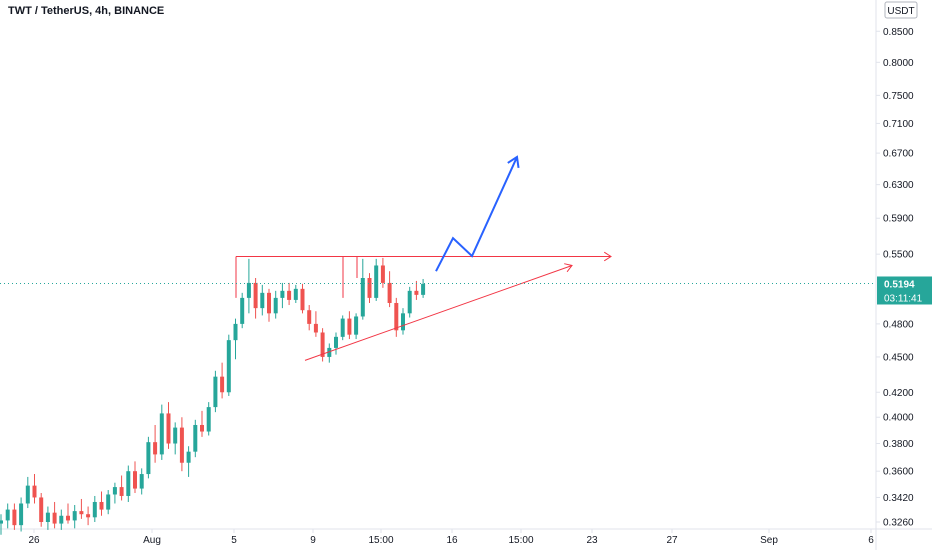 This screenshot has width=932, height=550. I want to click on time-tick-label: 5, so click(234, 540).